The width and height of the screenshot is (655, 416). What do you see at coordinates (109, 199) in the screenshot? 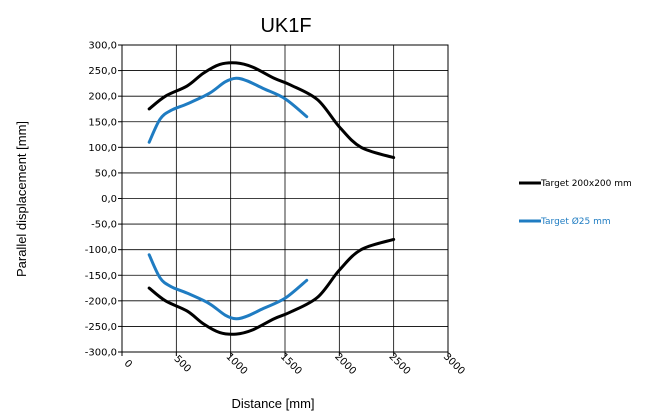
I see `y-tick-label: 0,0` at bounding box center [109, 199].